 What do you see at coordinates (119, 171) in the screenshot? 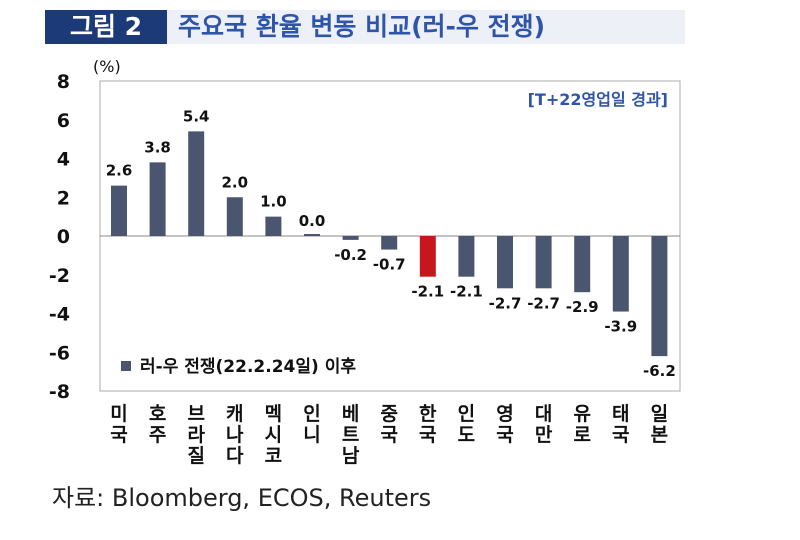
I see `value-label: 2.6` at bounding box center [119, 171].